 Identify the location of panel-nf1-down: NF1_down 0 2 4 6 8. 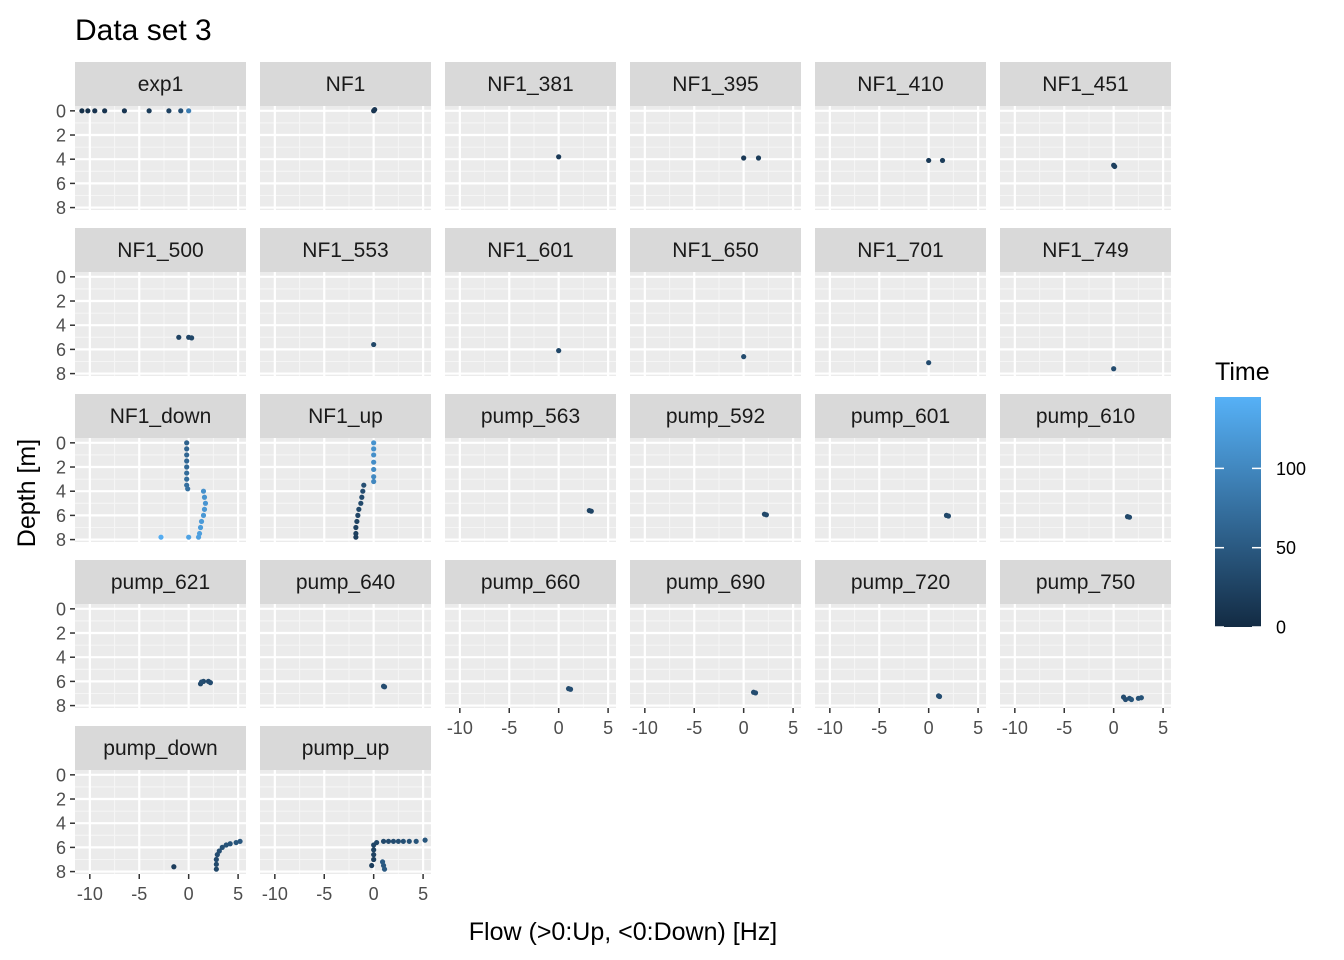
(151, 472).